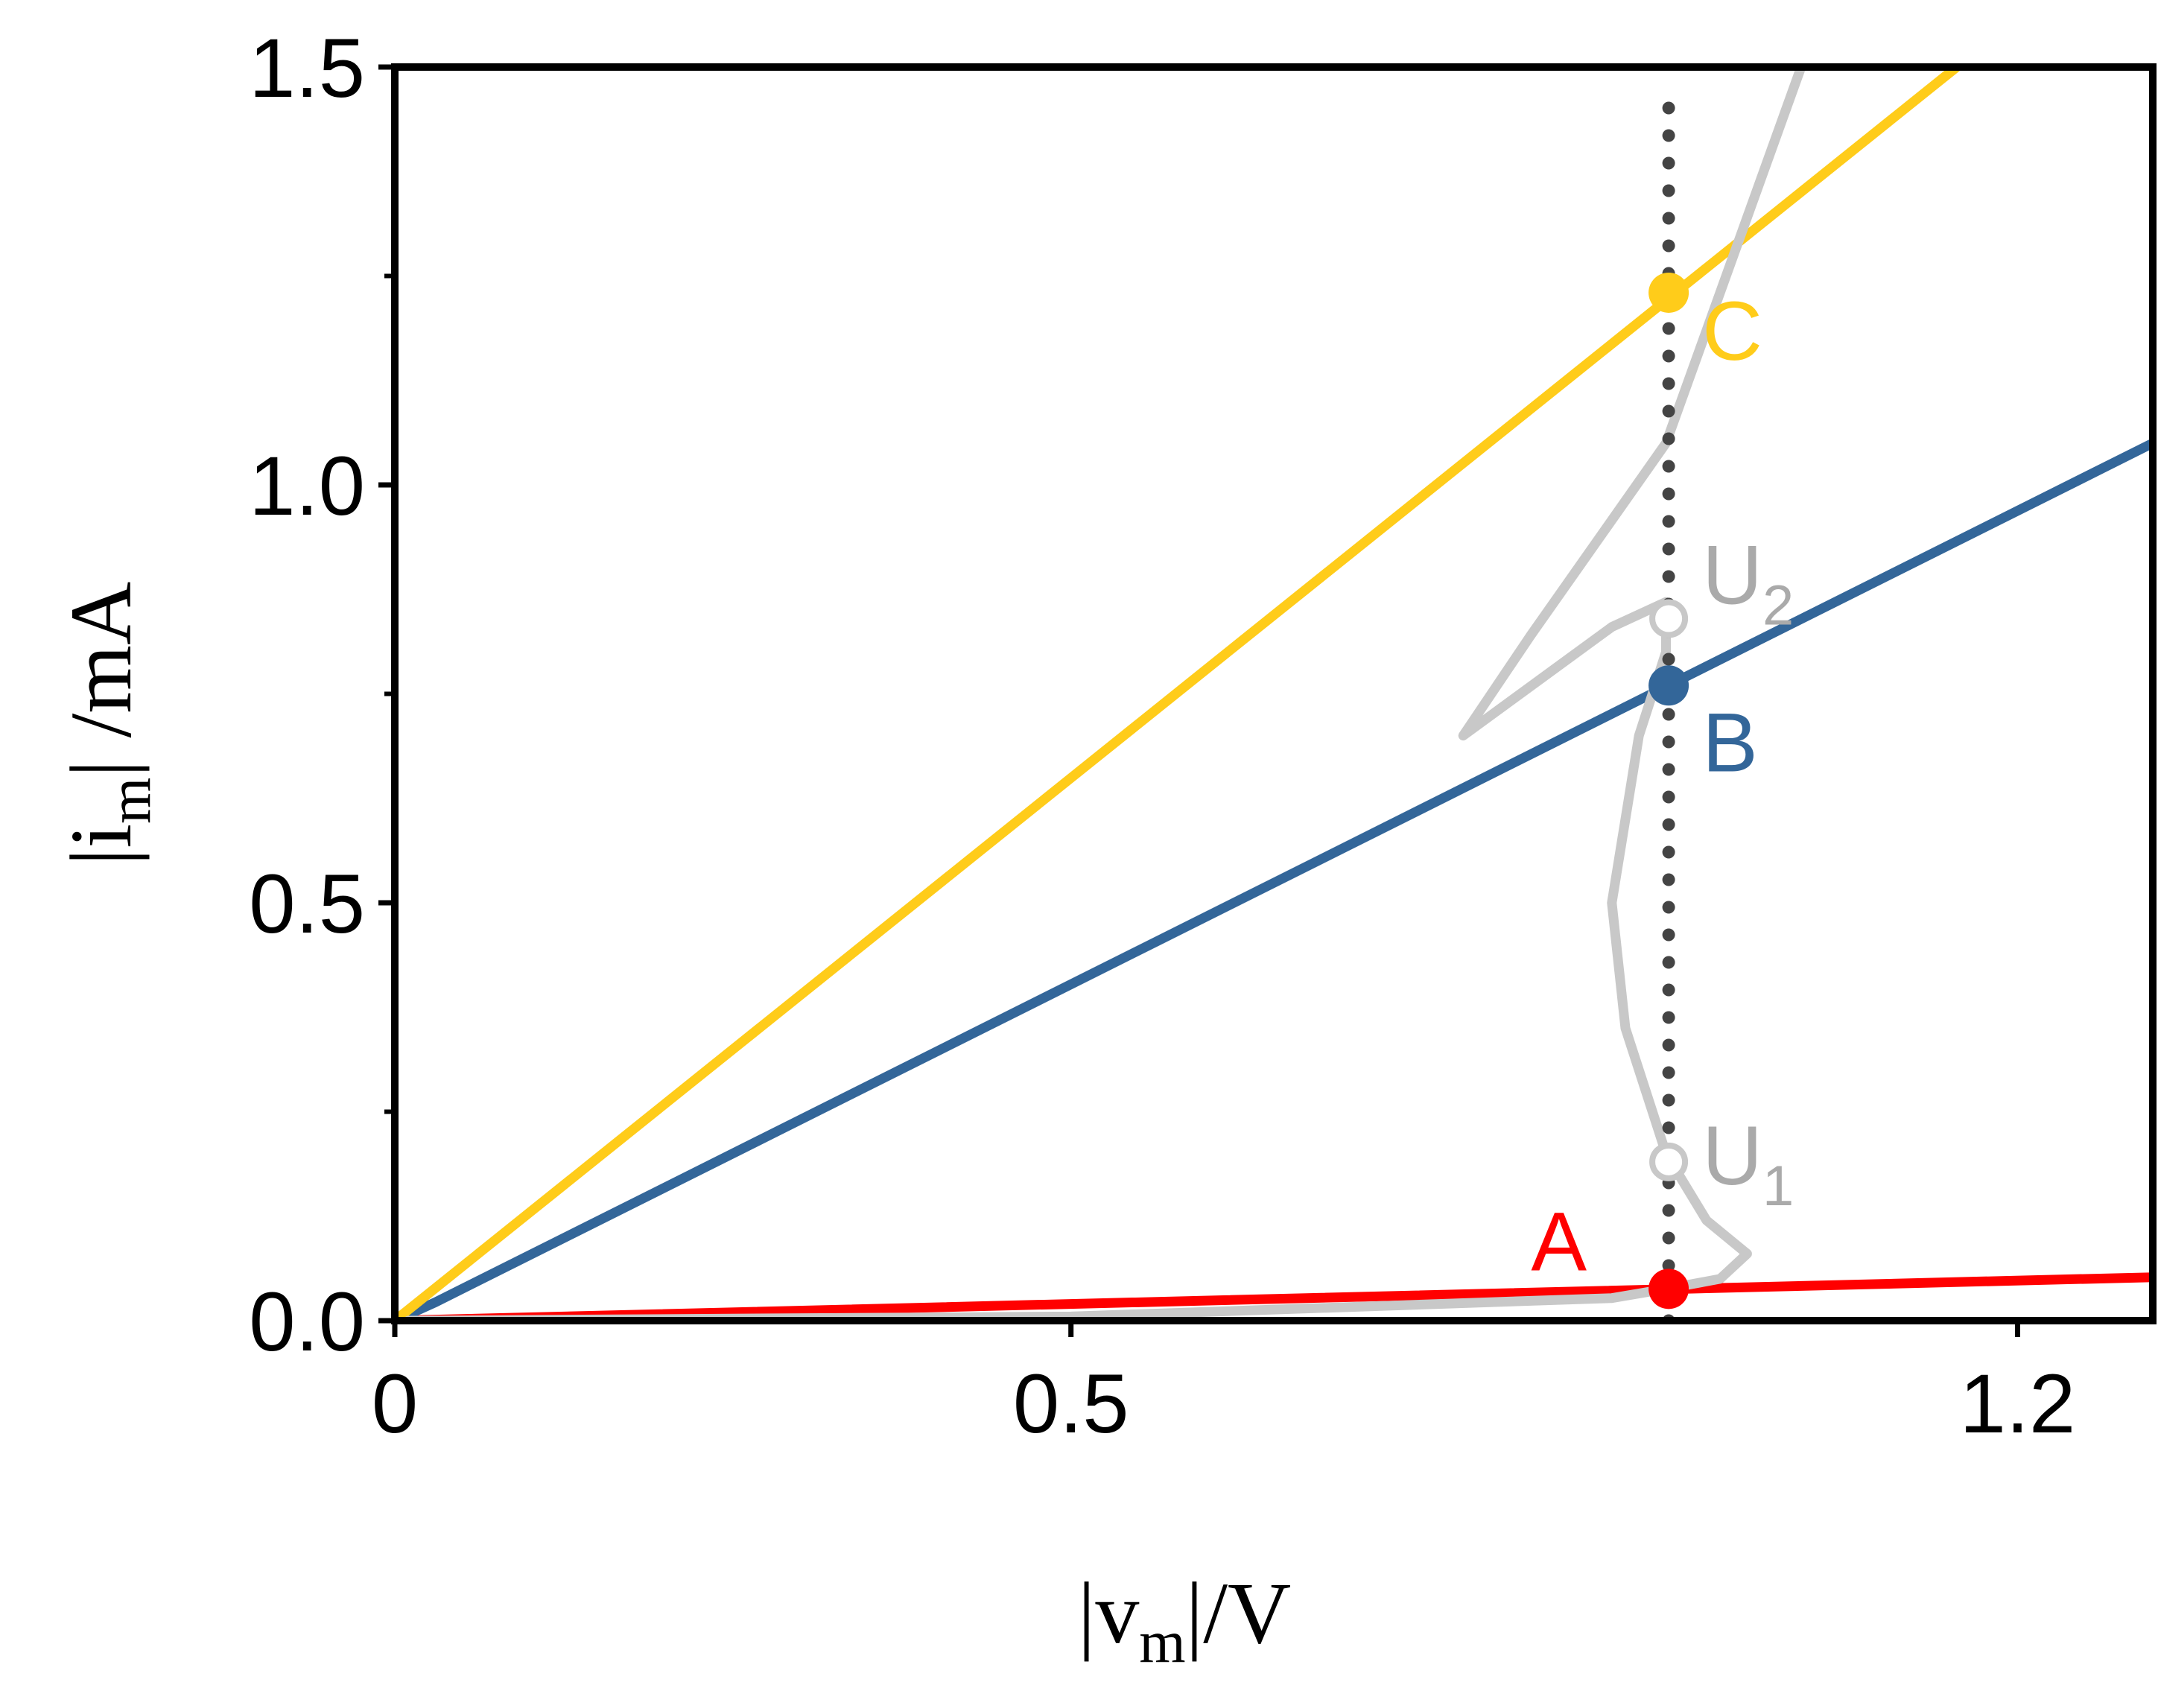  I want to click on point-label-b: B, so click(1730, 742).